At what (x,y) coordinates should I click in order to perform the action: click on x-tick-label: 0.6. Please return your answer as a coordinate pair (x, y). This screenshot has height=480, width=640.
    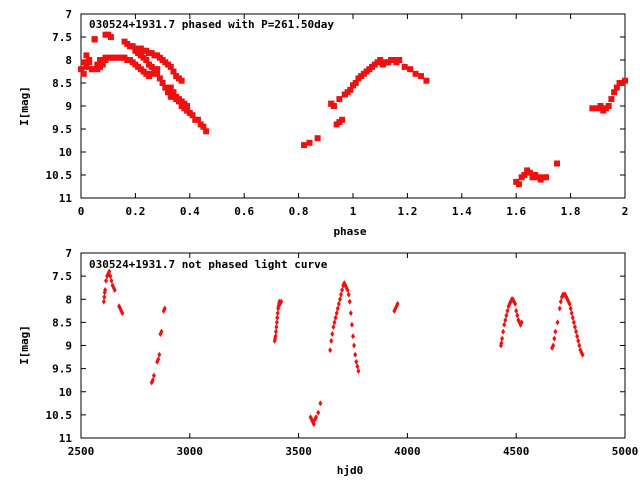
    Looking at the image, I should click on (244, 211).